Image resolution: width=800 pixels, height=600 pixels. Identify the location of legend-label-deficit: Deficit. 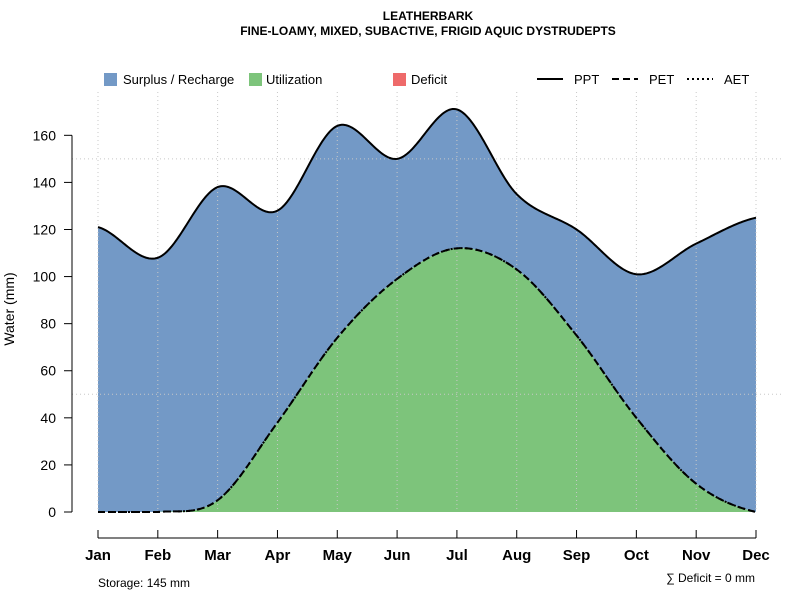
(429, 79).